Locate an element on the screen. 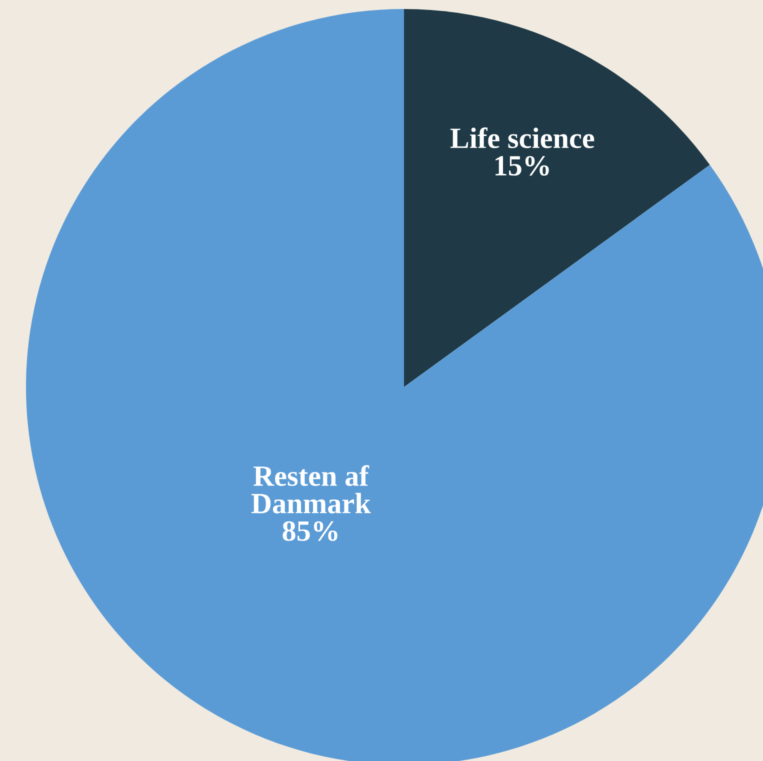 Image resolution: width=763 pixels, height=761 pixels. data-label: 15% is located at coordinates (522, 166).